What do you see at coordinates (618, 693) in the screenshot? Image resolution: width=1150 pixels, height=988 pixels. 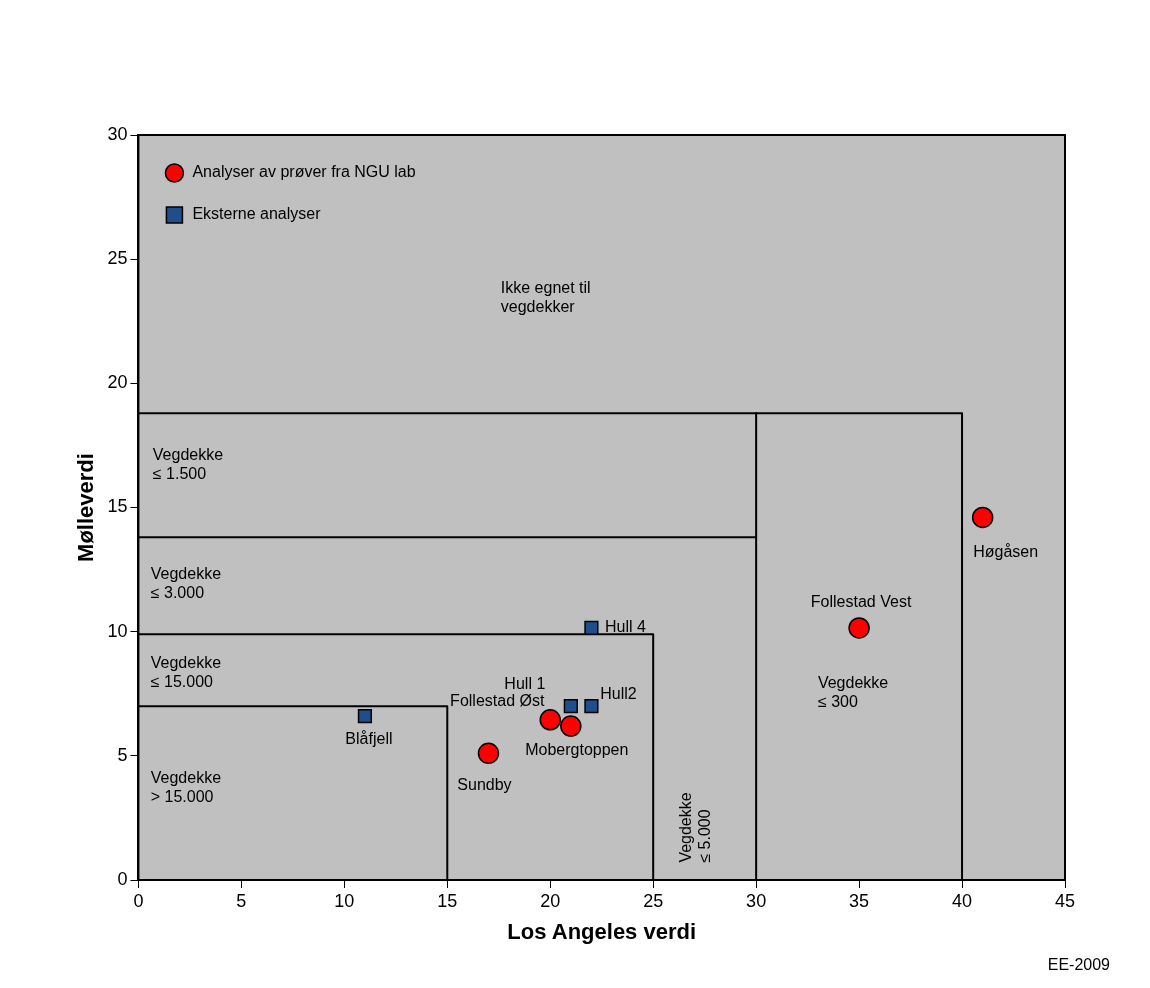 I see `data-label: Hull2` at bounding box center [618, 693].